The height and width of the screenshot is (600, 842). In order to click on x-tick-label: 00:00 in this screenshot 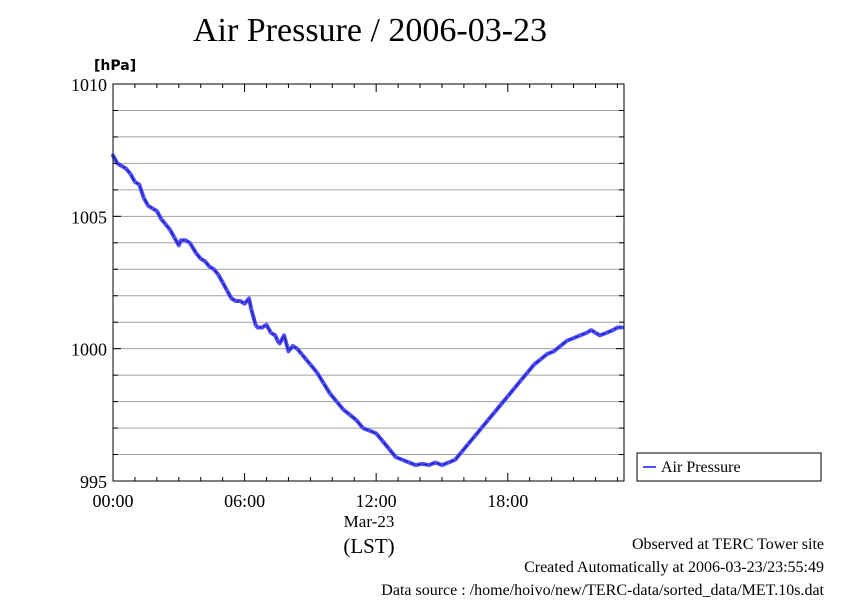, I will do `click(112, 501)`.